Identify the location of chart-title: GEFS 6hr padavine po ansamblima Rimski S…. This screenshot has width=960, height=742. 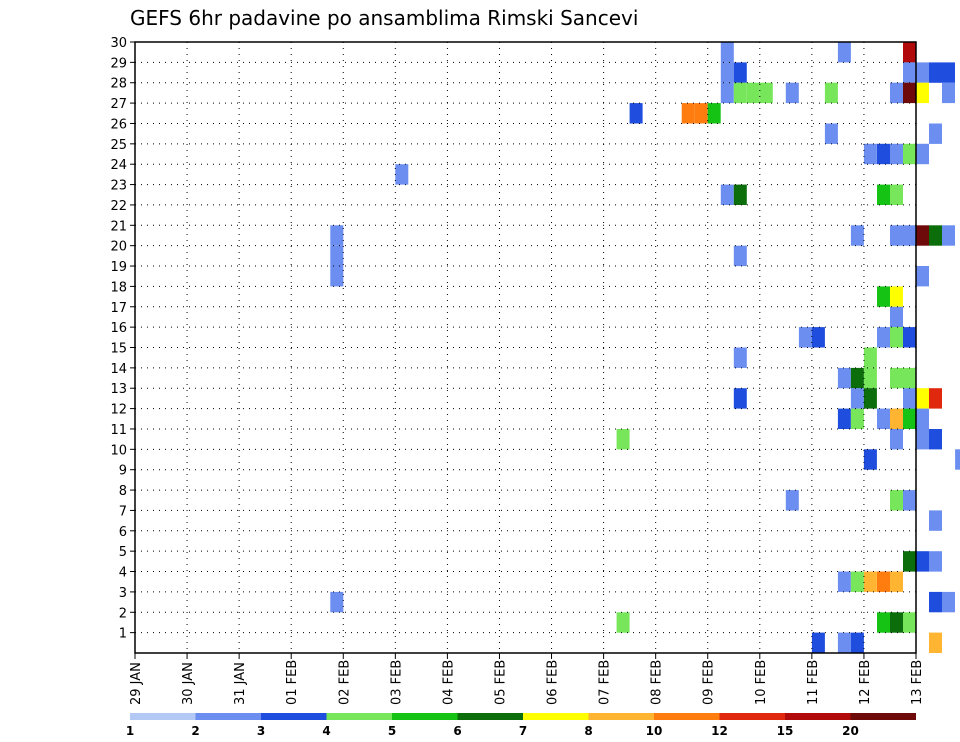
(384, 18).